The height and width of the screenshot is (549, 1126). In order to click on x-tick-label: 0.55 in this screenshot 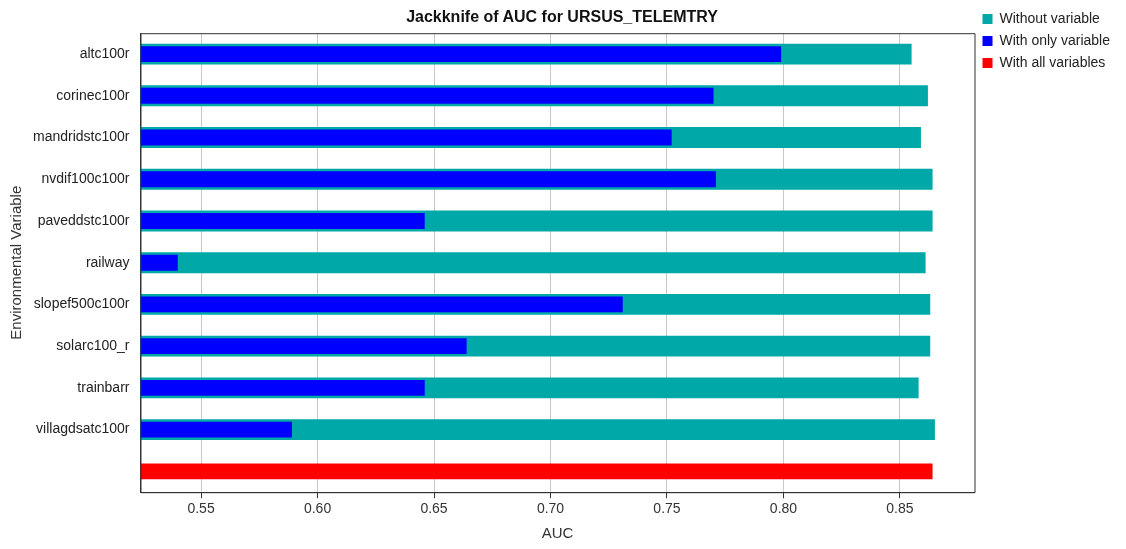, I will do `click(201, 508)`.